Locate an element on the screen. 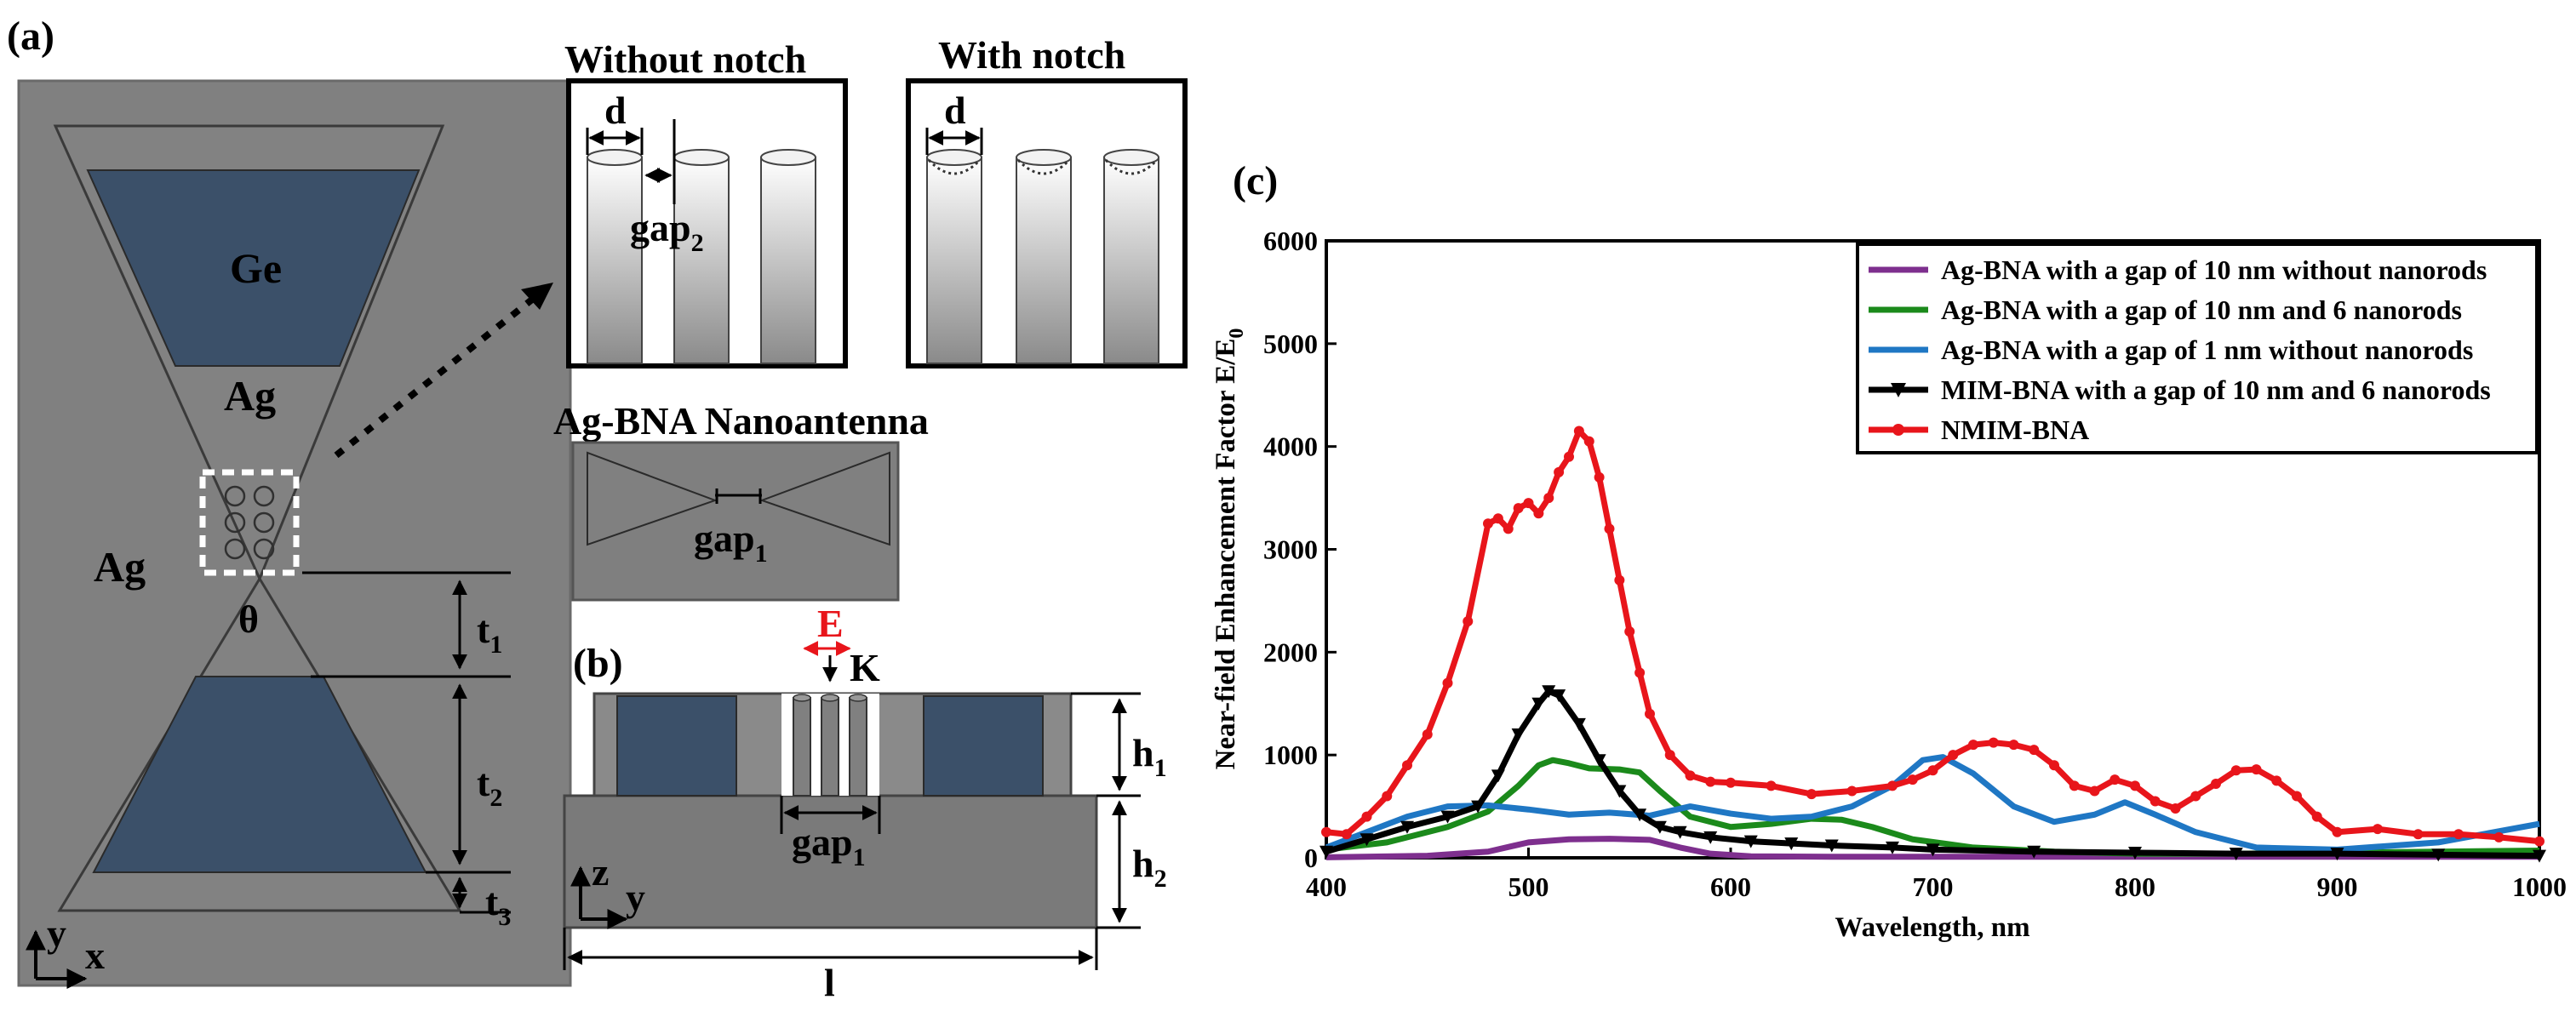 The image size is (2576, 1011). with-notch-rods is located at coordinates (1043, 256).